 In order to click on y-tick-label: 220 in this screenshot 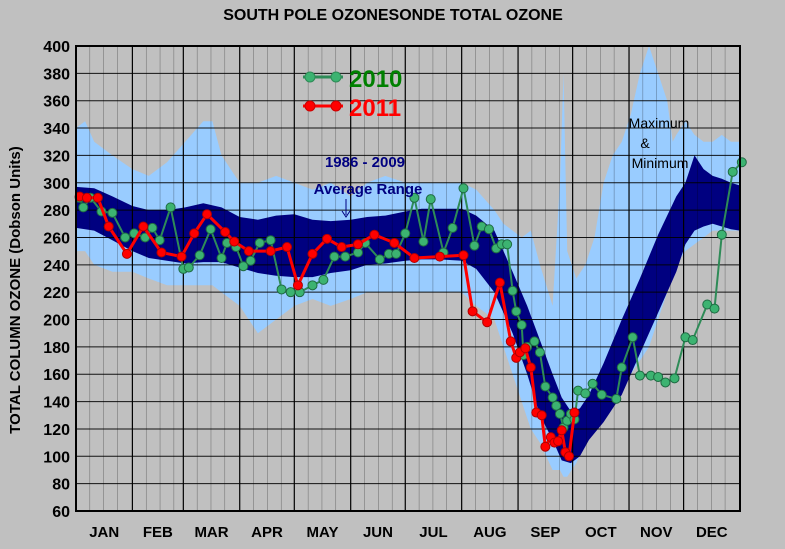, I will do `click(56, 293)`.